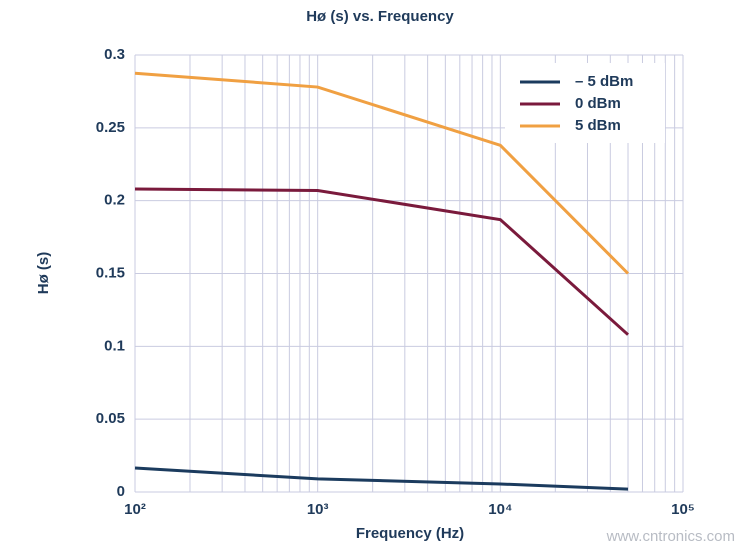  What do you see at coordinates (114, 345) in the screenshot?
I see `y-tick-label: 0.1` at bounding box center [114, 345].